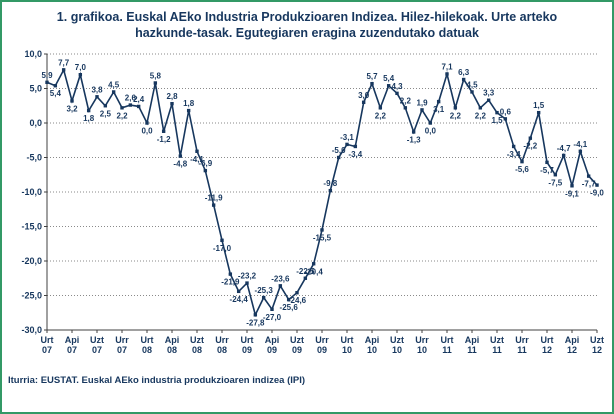  I want to click on y-axis-tick-label: 0,0, so click(35, 123).